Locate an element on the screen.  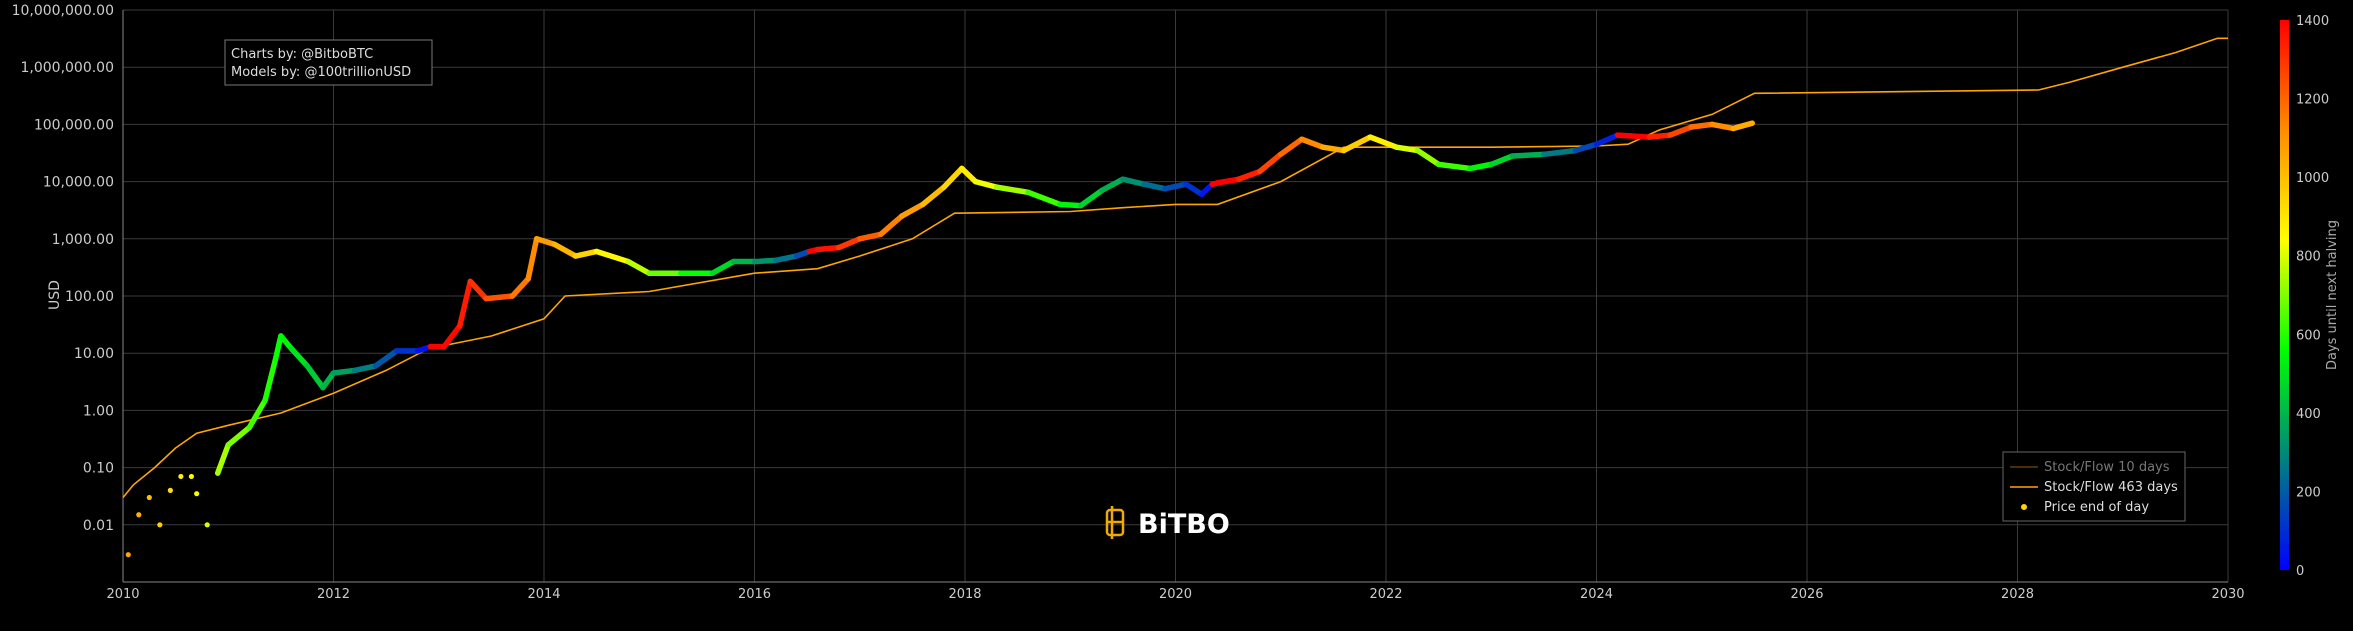
y-axis-label: USD is located at coordinates (55, 295).